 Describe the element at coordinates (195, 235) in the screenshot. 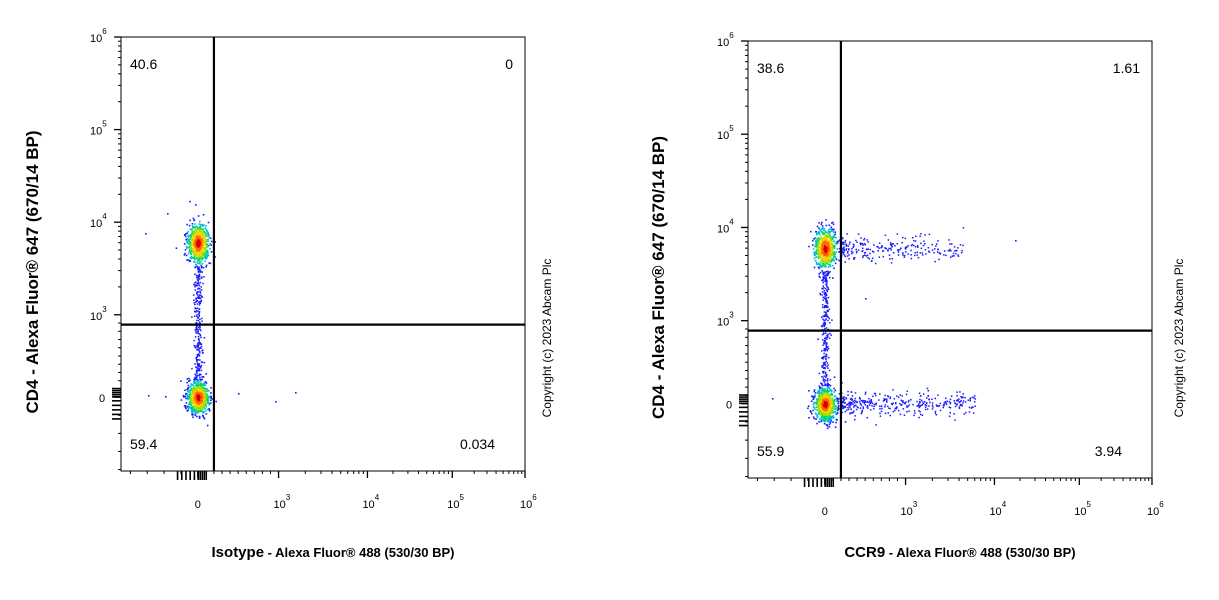

I see `population-cd4-pos` at that location.